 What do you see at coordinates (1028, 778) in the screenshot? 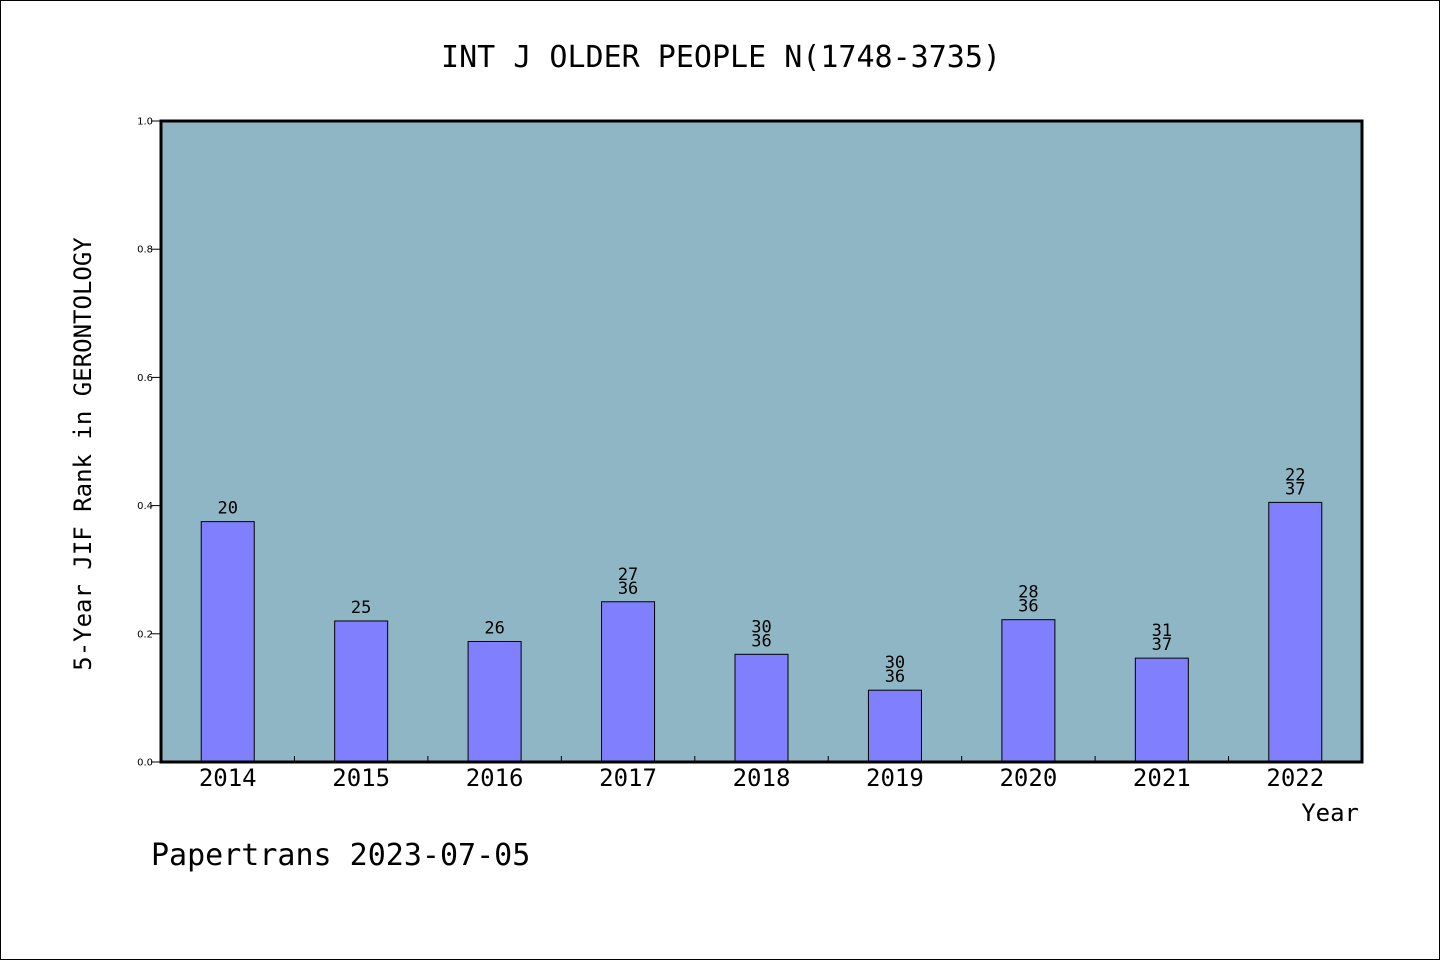
I see `x-tick-label: 2020` at bounding box center [1028, 778].